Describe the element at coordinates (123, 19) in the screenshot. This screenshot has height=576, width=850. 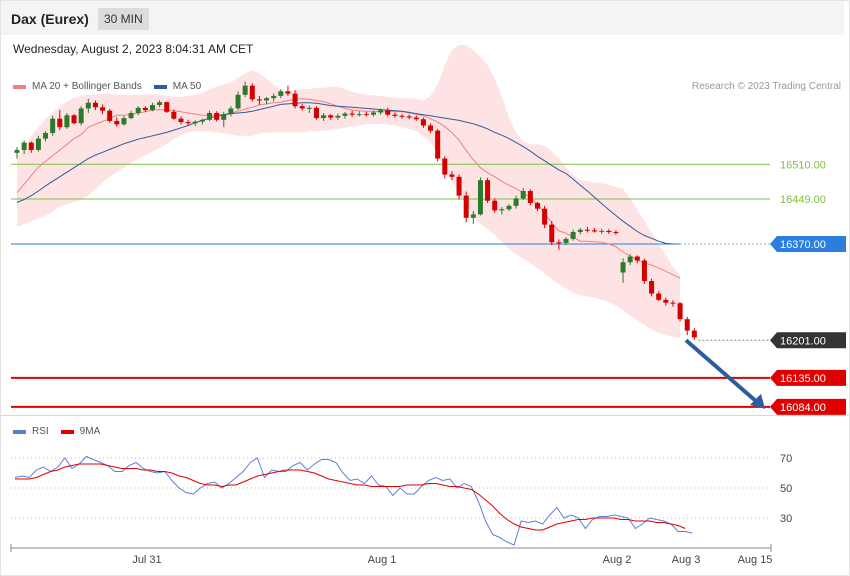
I see `timeframe-badge: 30 MIN` at that location.